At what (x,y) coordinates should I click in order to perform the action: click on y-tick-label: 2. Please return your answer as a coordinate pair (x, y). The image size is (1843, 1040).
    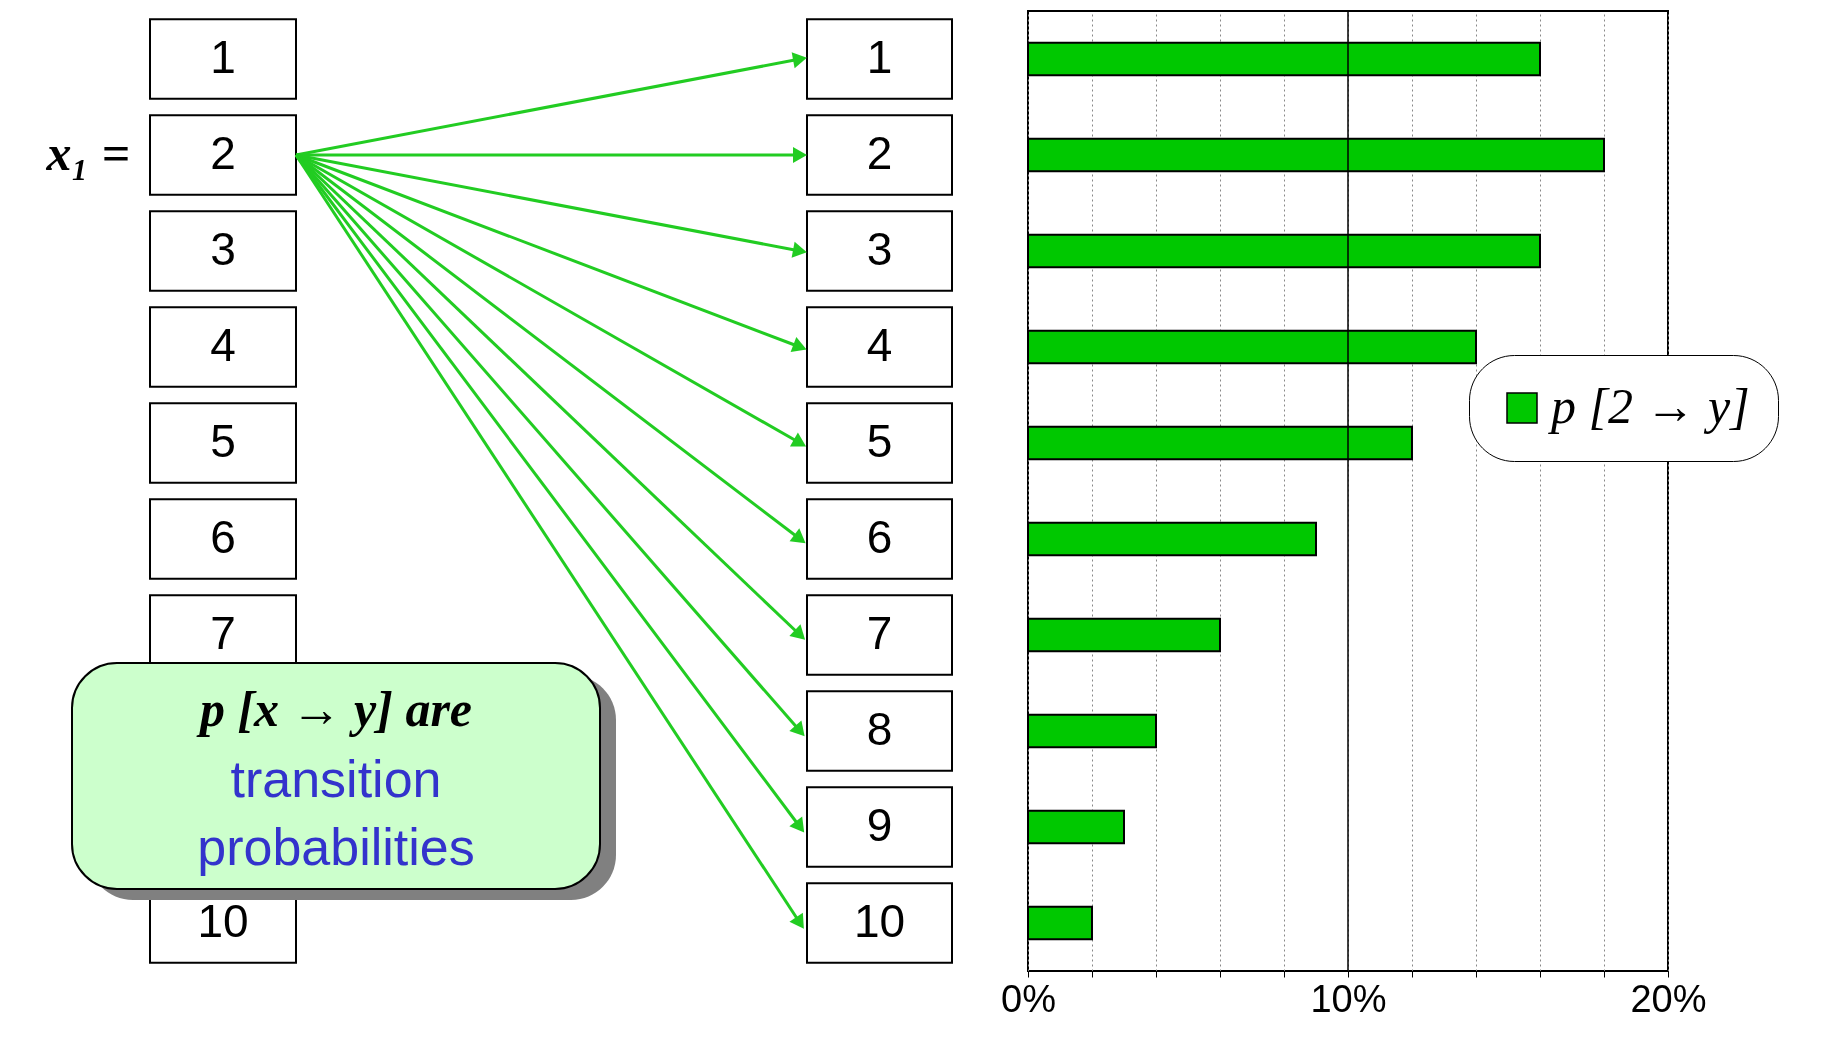
    Looking at the image, I should click on (879, 153).